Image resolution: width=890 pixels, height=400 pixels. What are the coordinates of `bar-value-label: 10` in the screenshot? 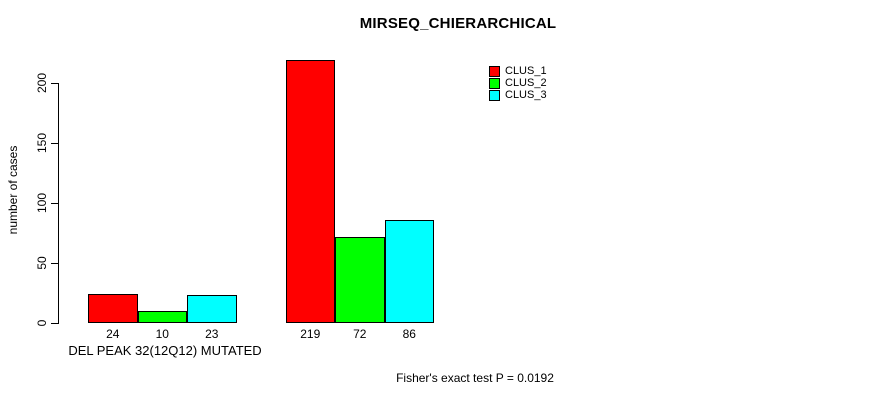 It's located at (162, 334).